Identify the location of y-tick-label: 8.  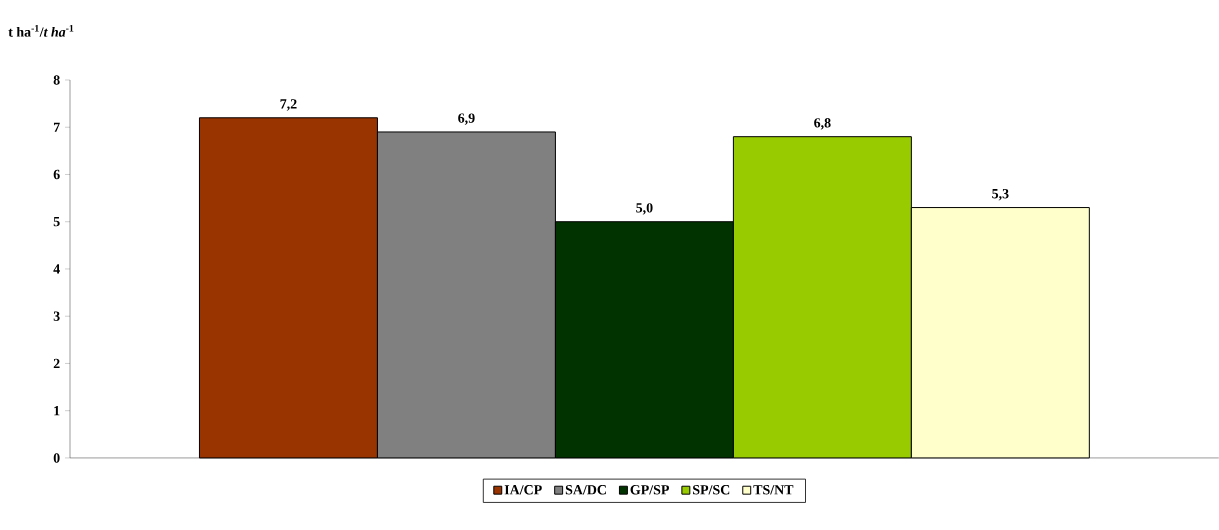
(56, 80).